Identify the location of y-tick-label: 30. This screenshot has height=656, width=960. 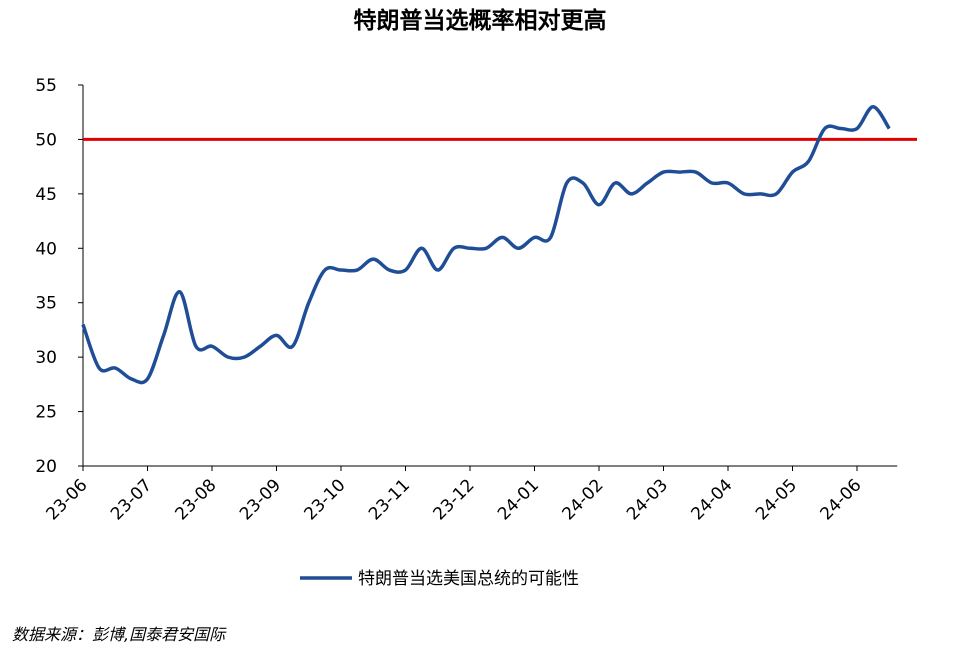
(46, 358).